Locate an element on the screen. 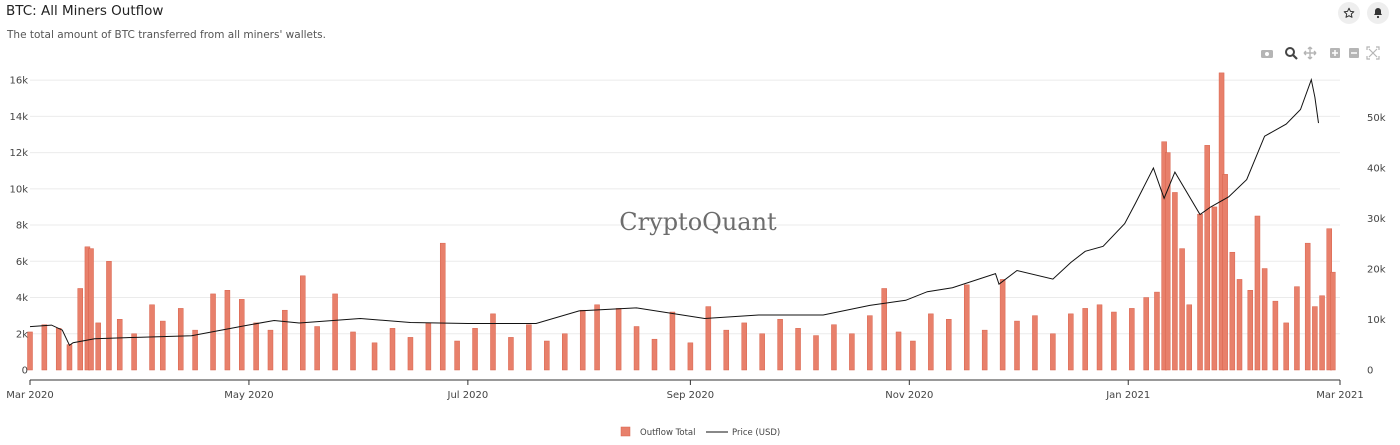 This screenshot has width=1400, height=445. favorite-star-button is located at coordinates (1349, 13).